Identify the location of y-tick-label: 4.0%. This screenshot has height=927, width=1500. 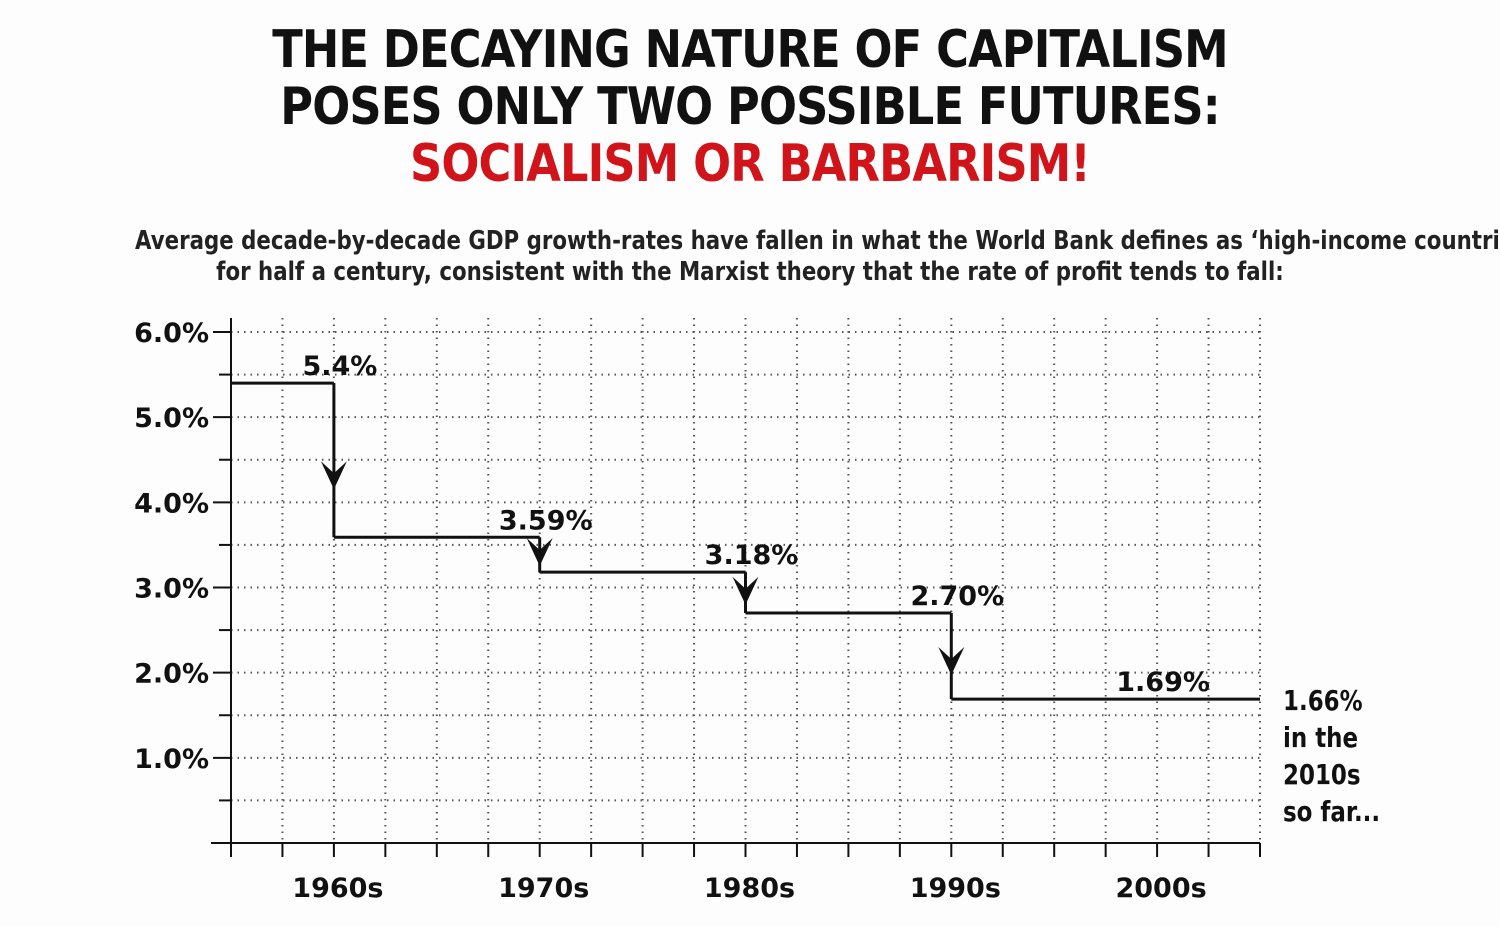
(171, 503).